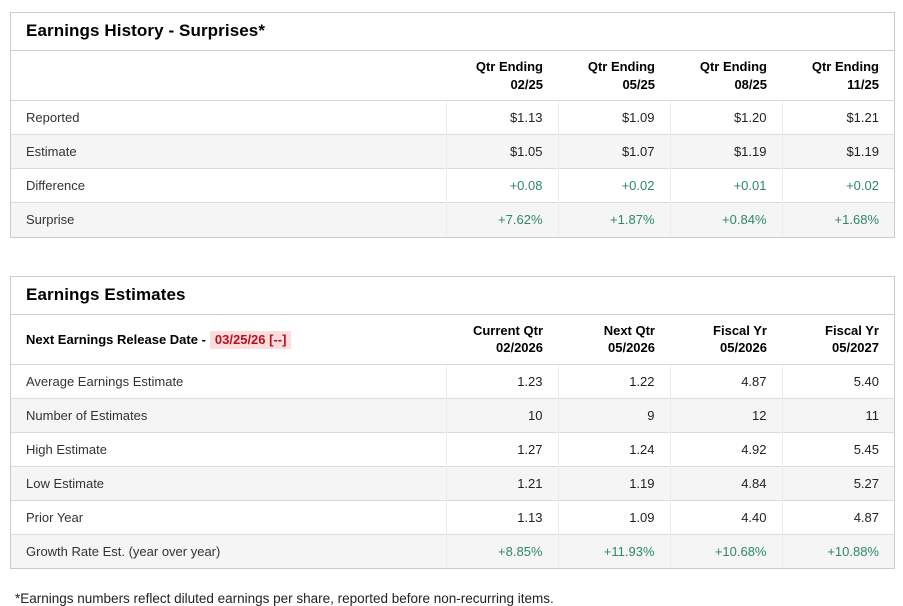  What do you see at coordinates (228, 219) in the screenshot?
I see `row-label: Surprise` at bounding box center [228, 219].